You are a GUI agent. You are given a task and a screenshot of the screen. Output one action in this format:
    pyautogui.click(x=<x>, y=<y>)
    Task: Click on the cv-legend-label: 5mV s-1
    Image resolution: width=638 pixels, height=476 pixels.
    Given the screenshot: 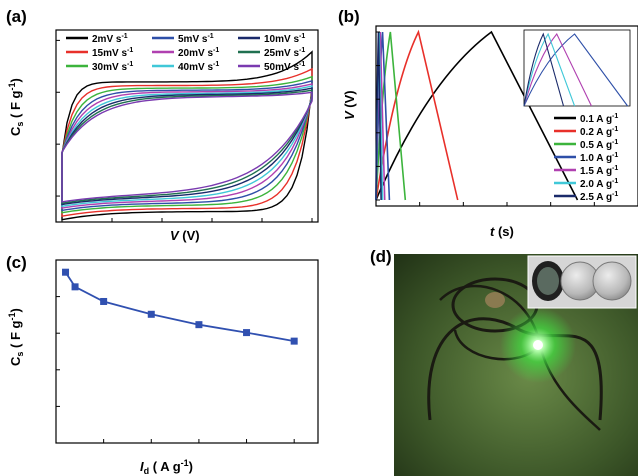 What is the action you would take?
    pyautogui.click(x=196, y=39)
    